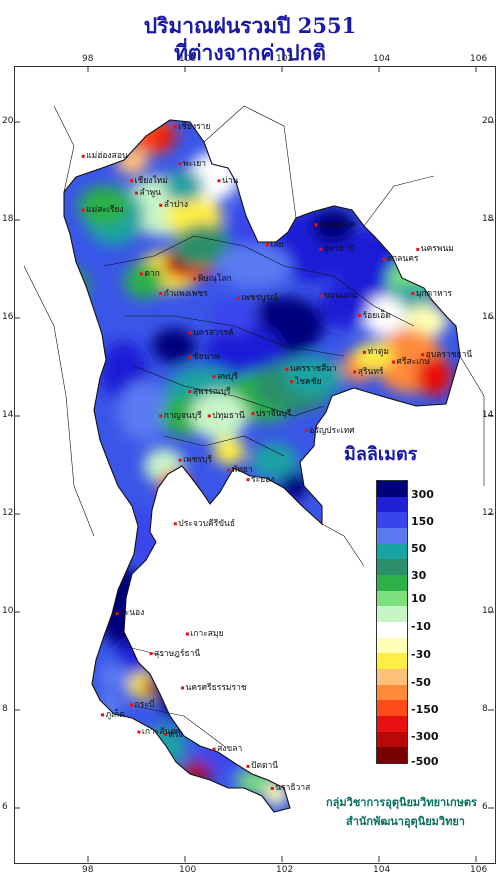 This screenshot has height=875, width=500. What do you see at coordinates (182, 416) in the screenshot?
I see `city-label: กาญจนบุรี` at bounding box center [182, 416].